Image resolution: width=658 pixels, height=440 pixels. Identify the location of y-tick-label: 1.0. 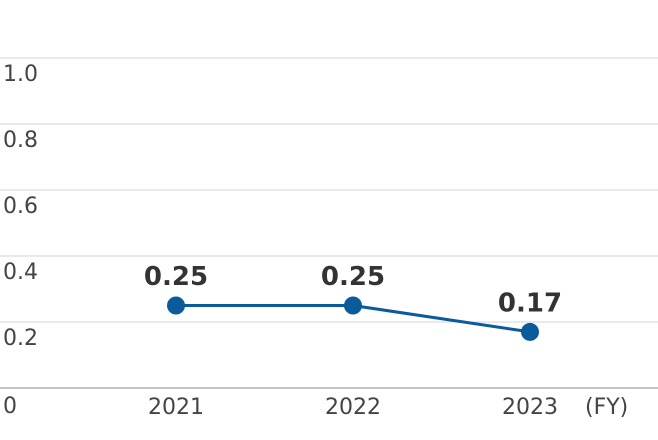
(20, 74).